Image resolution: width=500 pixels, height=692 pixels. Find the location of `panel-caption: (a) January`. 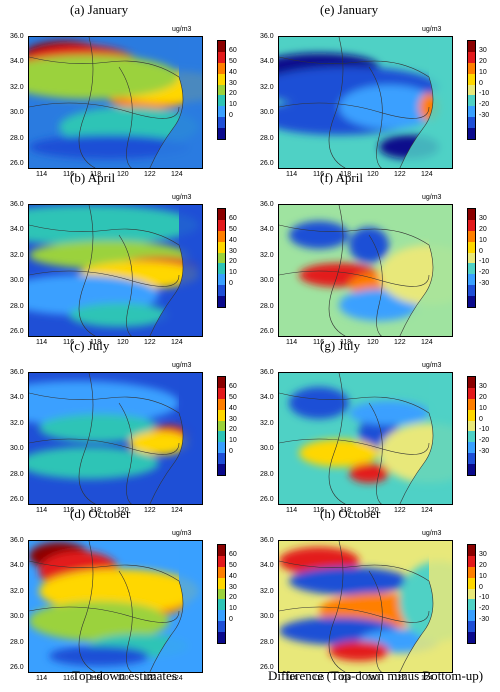

panel-caption: (a) January is located at coordinates (99, 9).